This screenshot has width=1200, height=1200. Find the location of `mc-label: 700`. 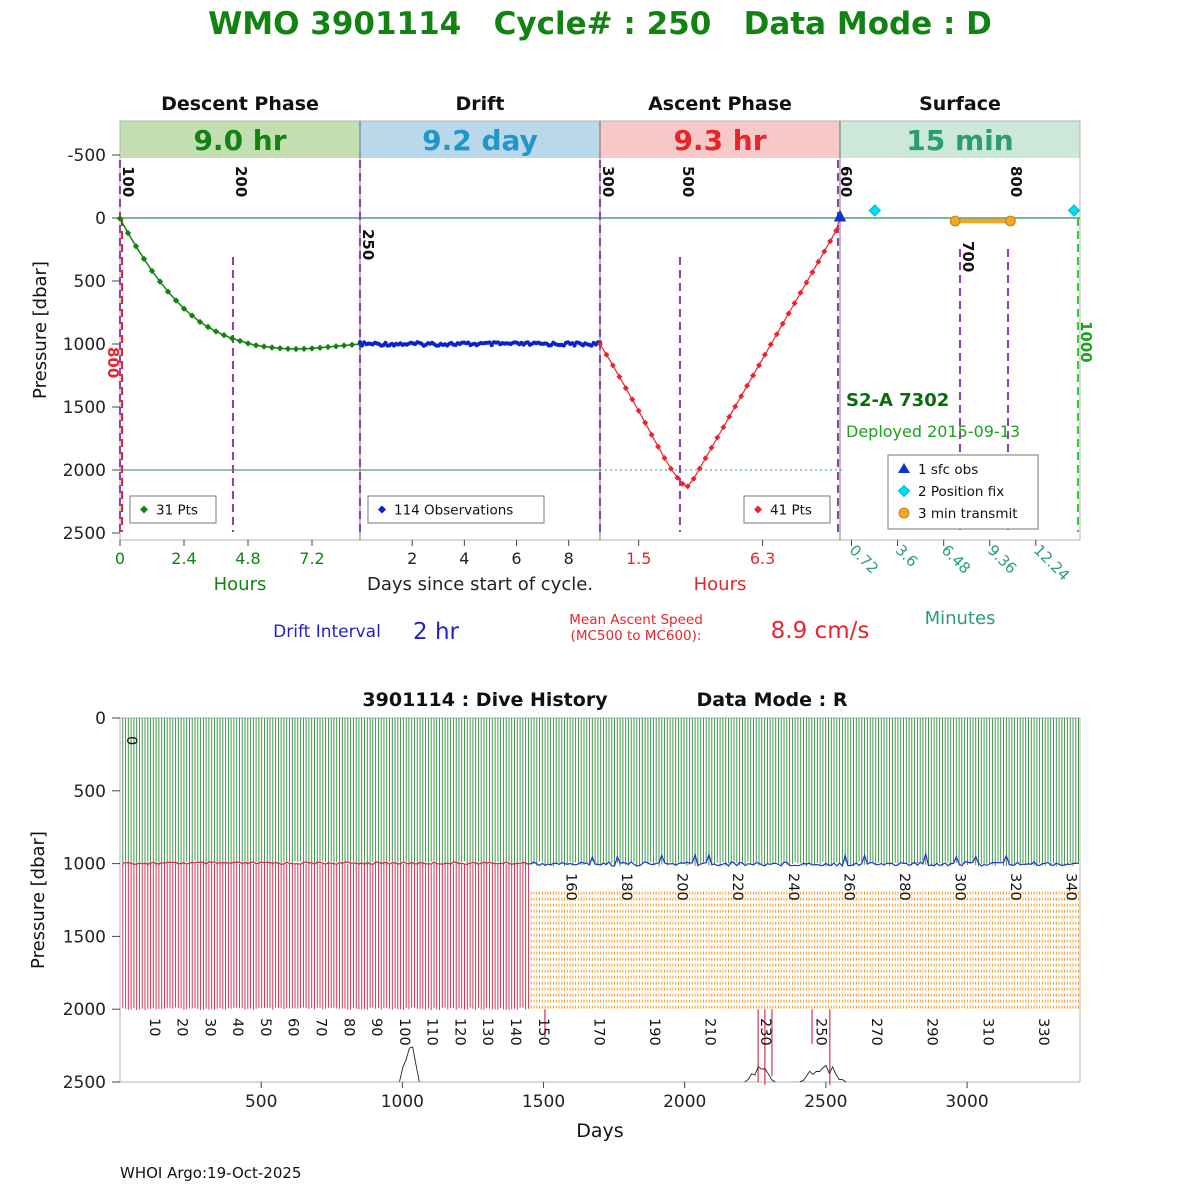

mc-label: 700 is located at coordinates (968, 256).